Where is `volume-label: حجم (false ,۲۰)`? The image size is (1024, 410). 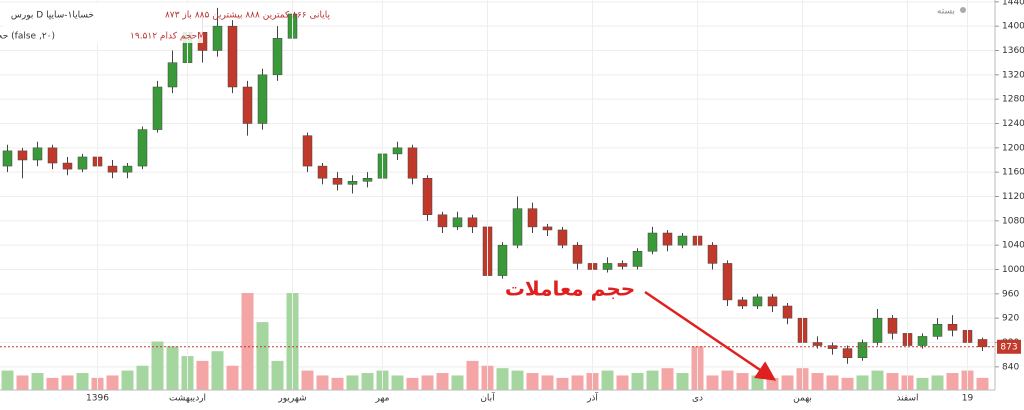 volume-label: حجم (false ,۲۰) is located at coordinates (27, 37).